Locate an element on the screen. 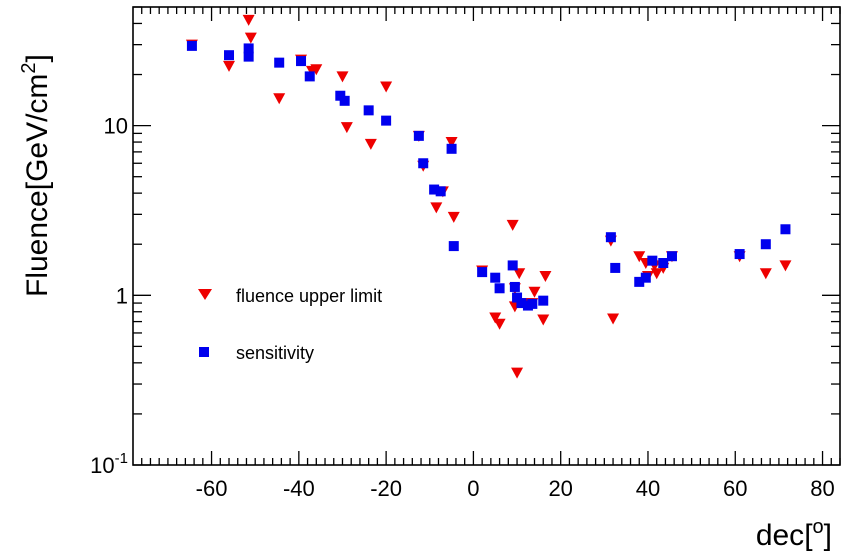 The height and width of the screenshot is (554, 849). legend: fluence upper limit sensitivity is located at coordinates (290, 324).